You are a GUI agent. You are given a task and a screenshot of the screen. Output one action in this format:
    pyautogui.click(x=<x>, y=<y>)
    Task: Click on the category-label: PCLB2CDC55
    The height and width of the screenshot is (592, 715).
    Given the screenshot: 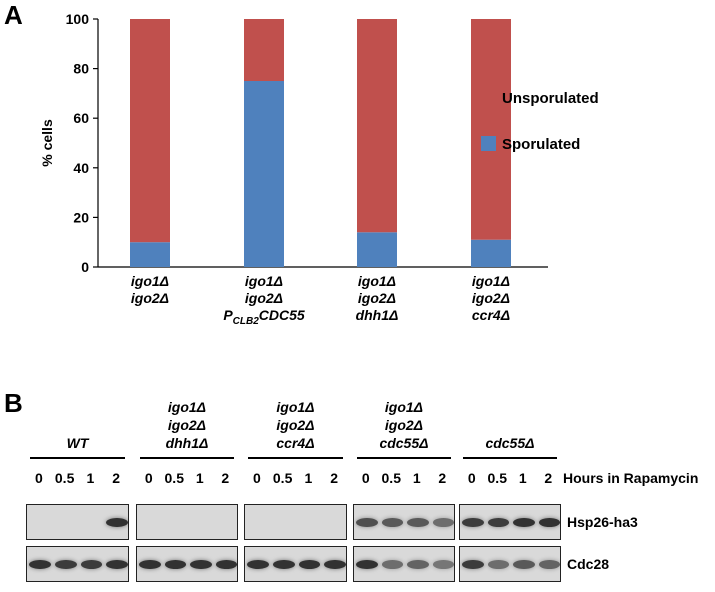 What is the action you would take?
    pyautogui.click(x=264, y=317)
    